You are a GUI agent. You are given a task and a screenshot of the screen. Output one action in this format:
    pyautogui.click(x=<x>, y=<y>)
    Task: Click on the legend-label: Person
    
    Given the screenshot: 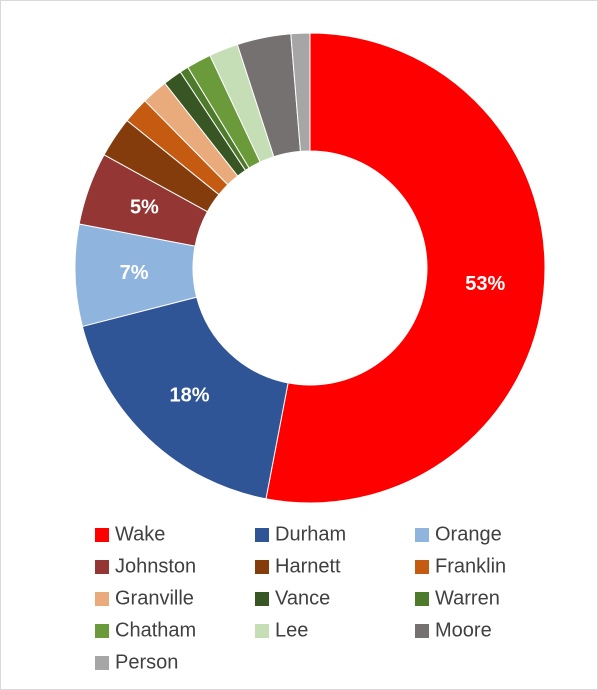 What is the action you would take?
    pyautogui.click(x=146, y=662)
    